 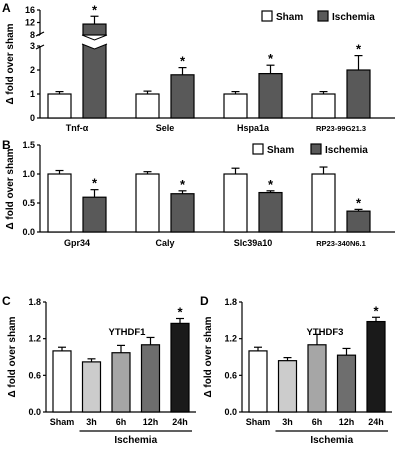 I want to click on category-label-d: 24h, so click(x=376, y=422).